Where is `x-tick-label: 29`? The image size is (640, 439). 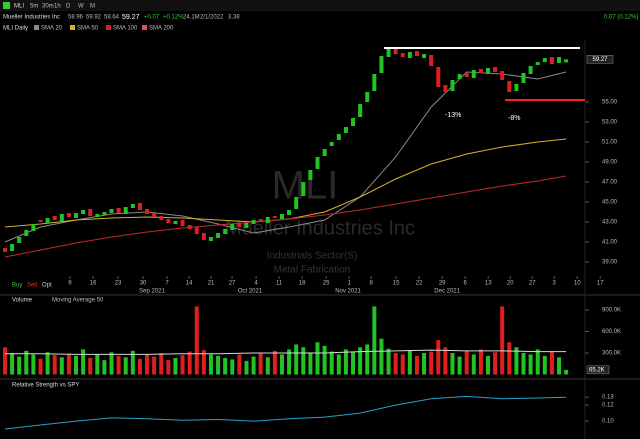
x-tick-label: 29 is located at coordinates (442, 284).